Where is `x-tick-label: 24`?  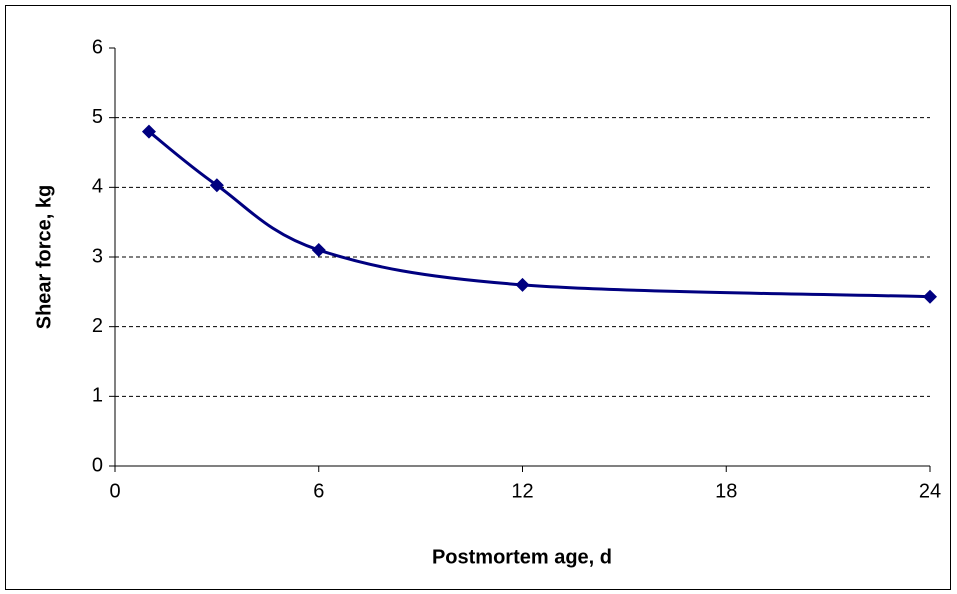
x-tick-label: 24 is located at coordinates (930, 491).